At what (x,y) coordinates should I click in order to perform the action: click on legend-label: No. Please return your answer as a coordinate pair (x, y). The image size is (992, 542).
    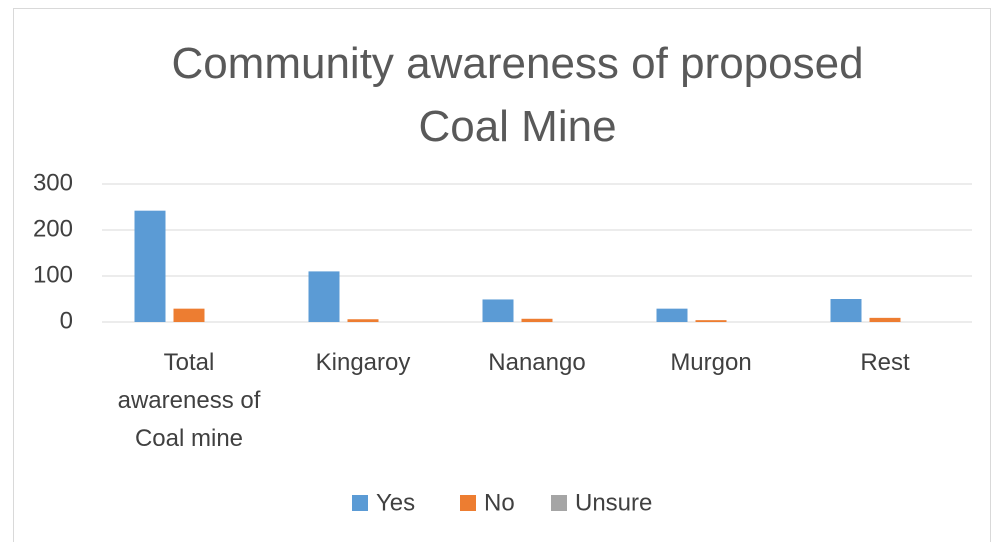
    Looking at the image, I should click on (499, 502).